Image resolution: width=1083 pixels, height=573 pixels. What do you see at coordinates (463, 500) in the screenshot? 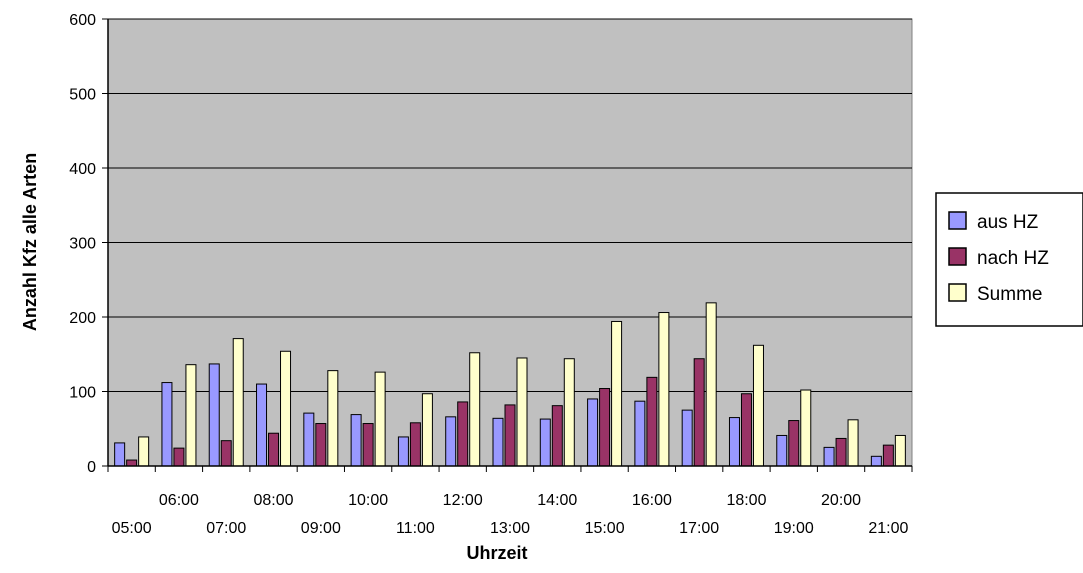
I see `x-tick-label: 12:00` at bounding box center [463, 500].